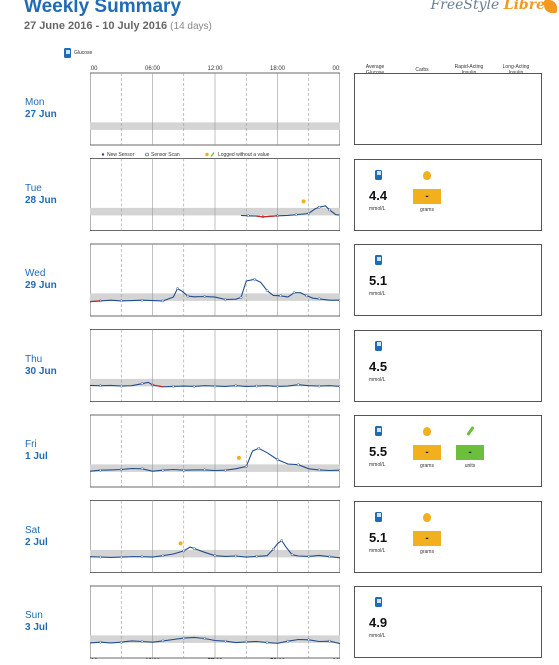 The width and height of the screenshot is (559, 665). What do you see at coordinates (378, 451) in the screenshot?
I see `average-glucose: 5.5` at bounding box center [378, 451].